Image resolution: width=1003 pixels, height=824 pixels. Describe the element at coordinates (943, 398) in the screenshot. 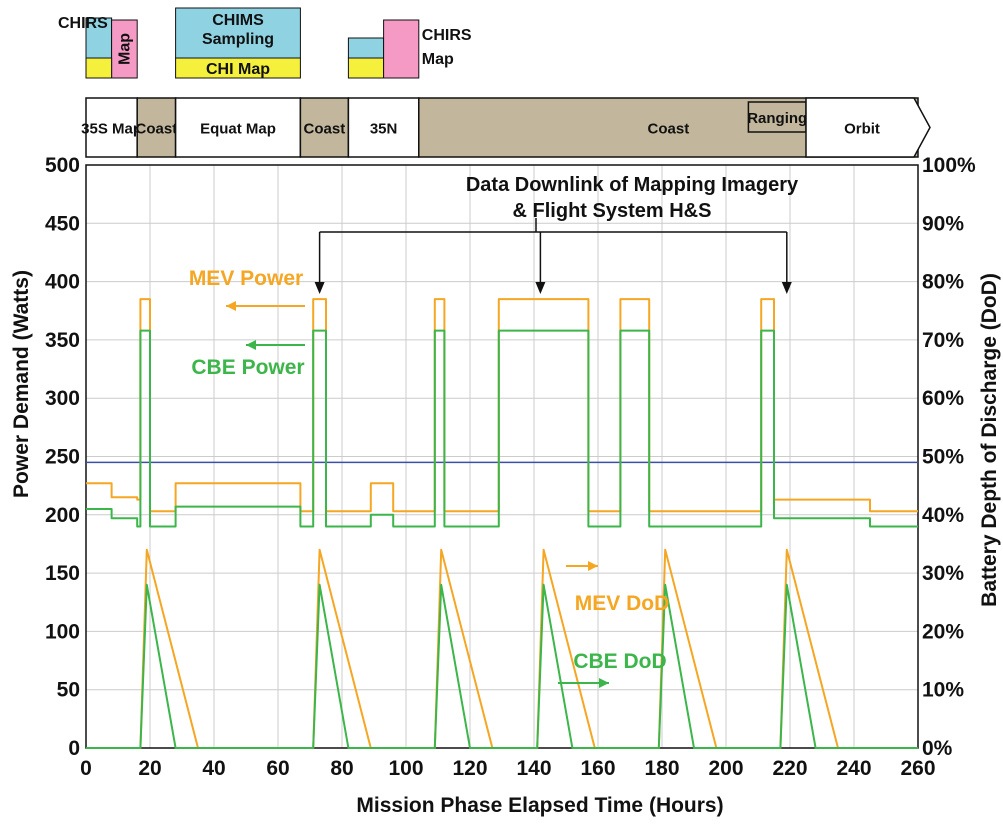

I see `y2-tick-label: 60%` at that location.